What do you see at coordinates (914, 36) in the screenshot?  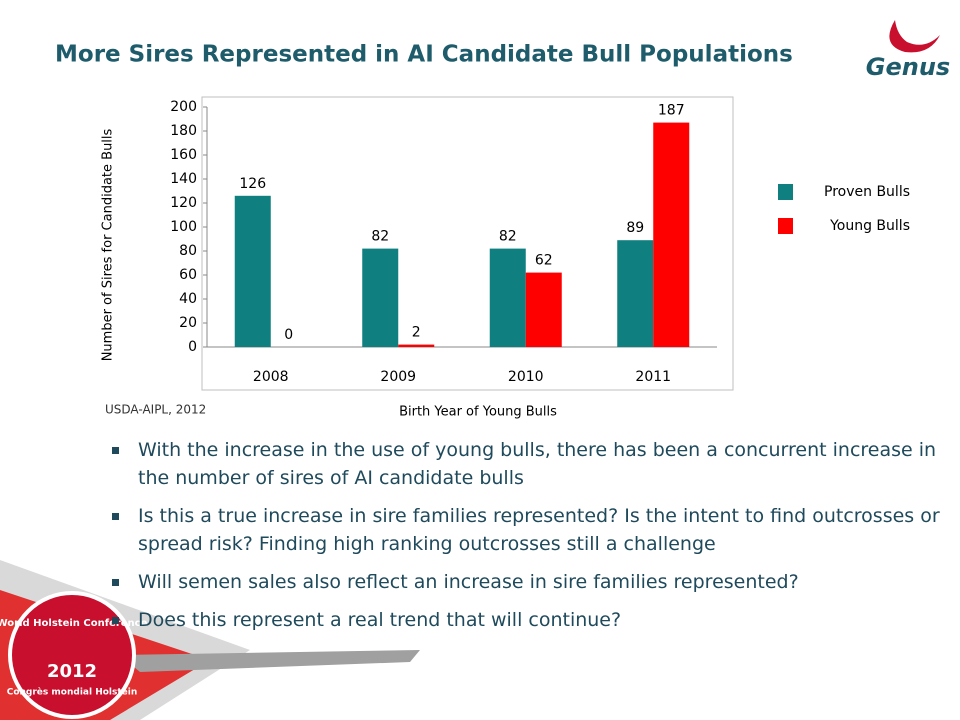 I see `logo-mark` at bounding box center [914, 36].